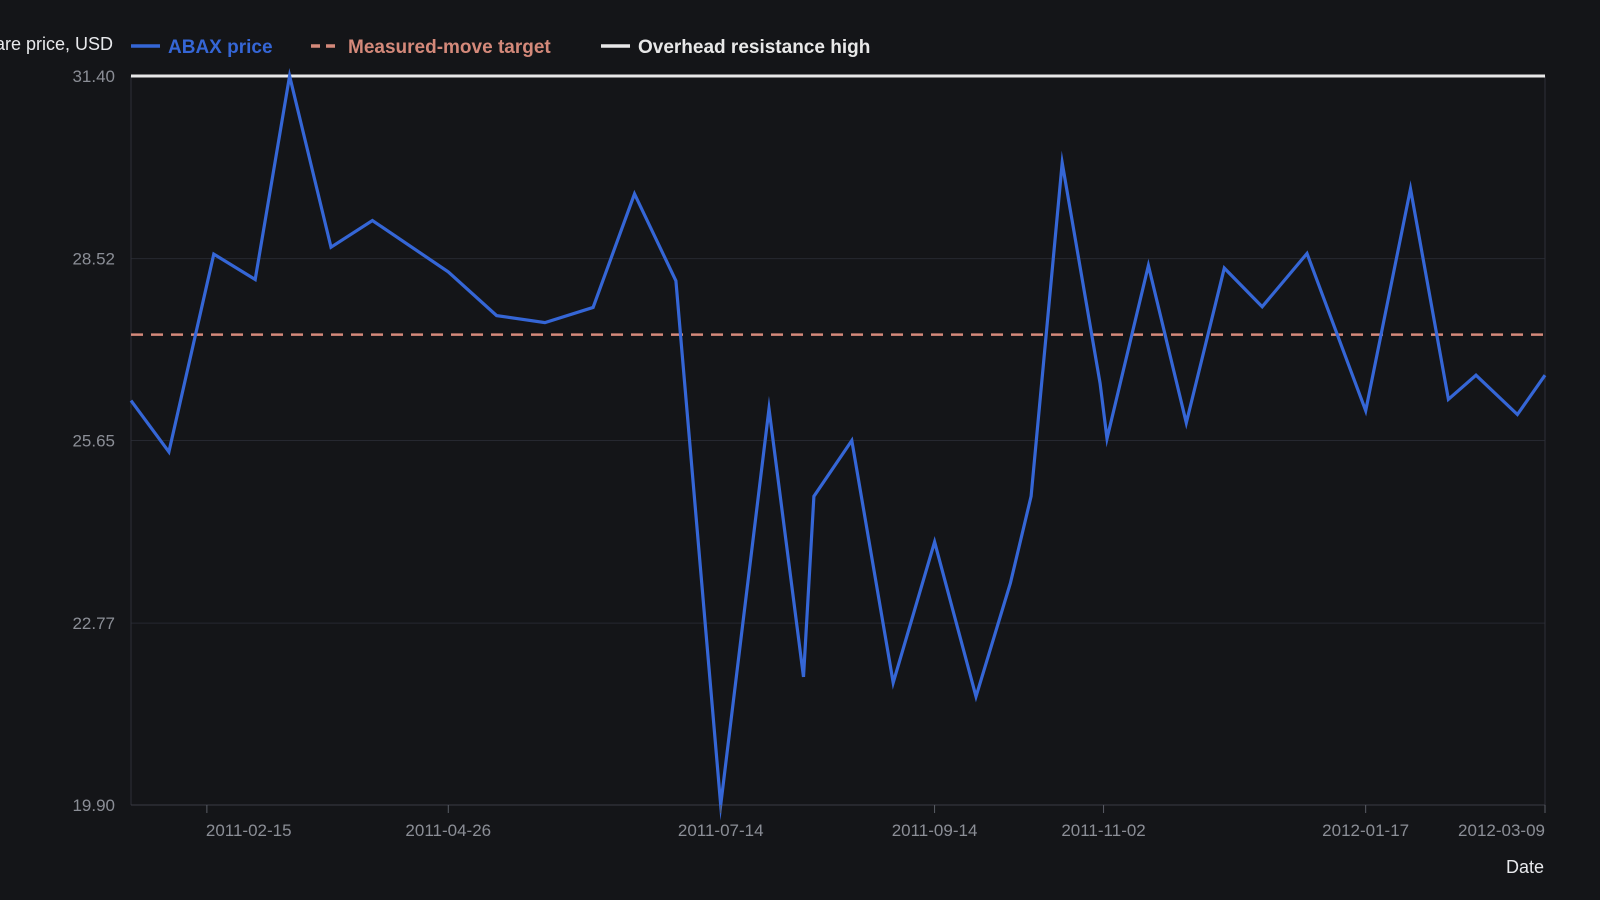 This screenshot has height=900, width=1600. What do you see at coordinates (1501, 830) in the screenshot?
I see `x-tick-label: 2012-03-09` at bounding box center [1501, 830].